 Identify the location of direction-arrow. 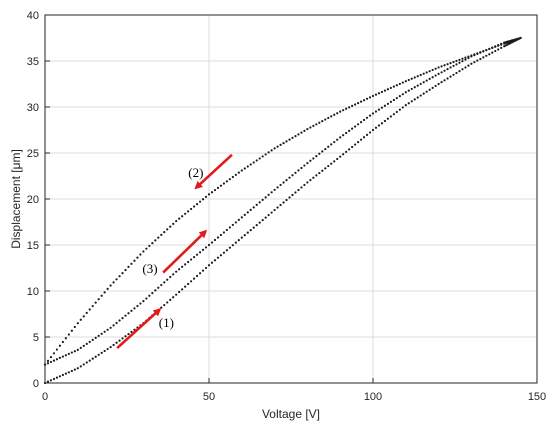
(139, 329).